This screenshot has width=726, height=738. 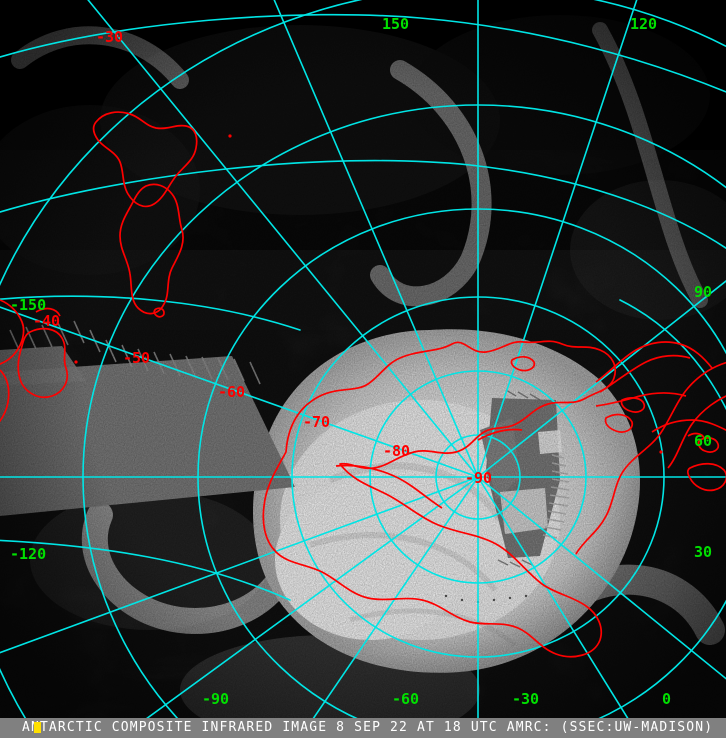 I want to click on coastline-antarctic-peninsula, so click(x=654, y=362).